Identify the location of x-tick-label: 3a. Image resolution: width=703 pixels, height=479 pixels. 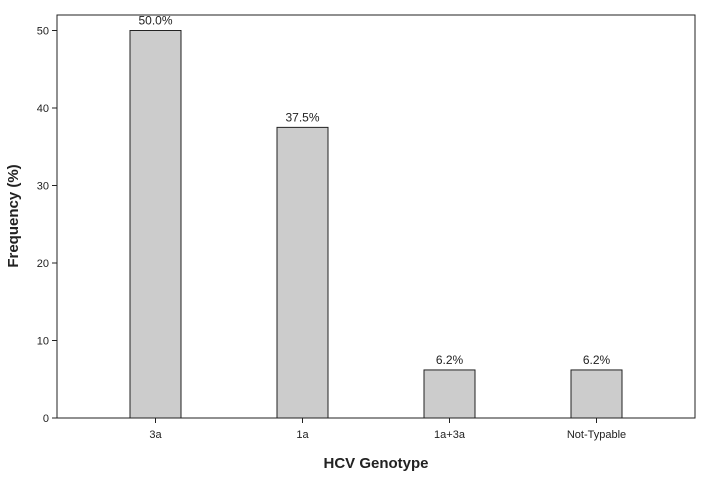
(155, 435).